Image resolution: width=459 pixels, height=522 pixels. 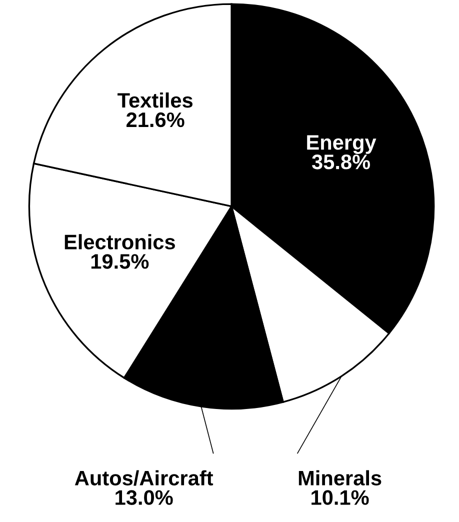 What do you see at coordinates (341, 144) in the screenshot?
I see `slice-label: Energy` at bounding box center [341, 144].